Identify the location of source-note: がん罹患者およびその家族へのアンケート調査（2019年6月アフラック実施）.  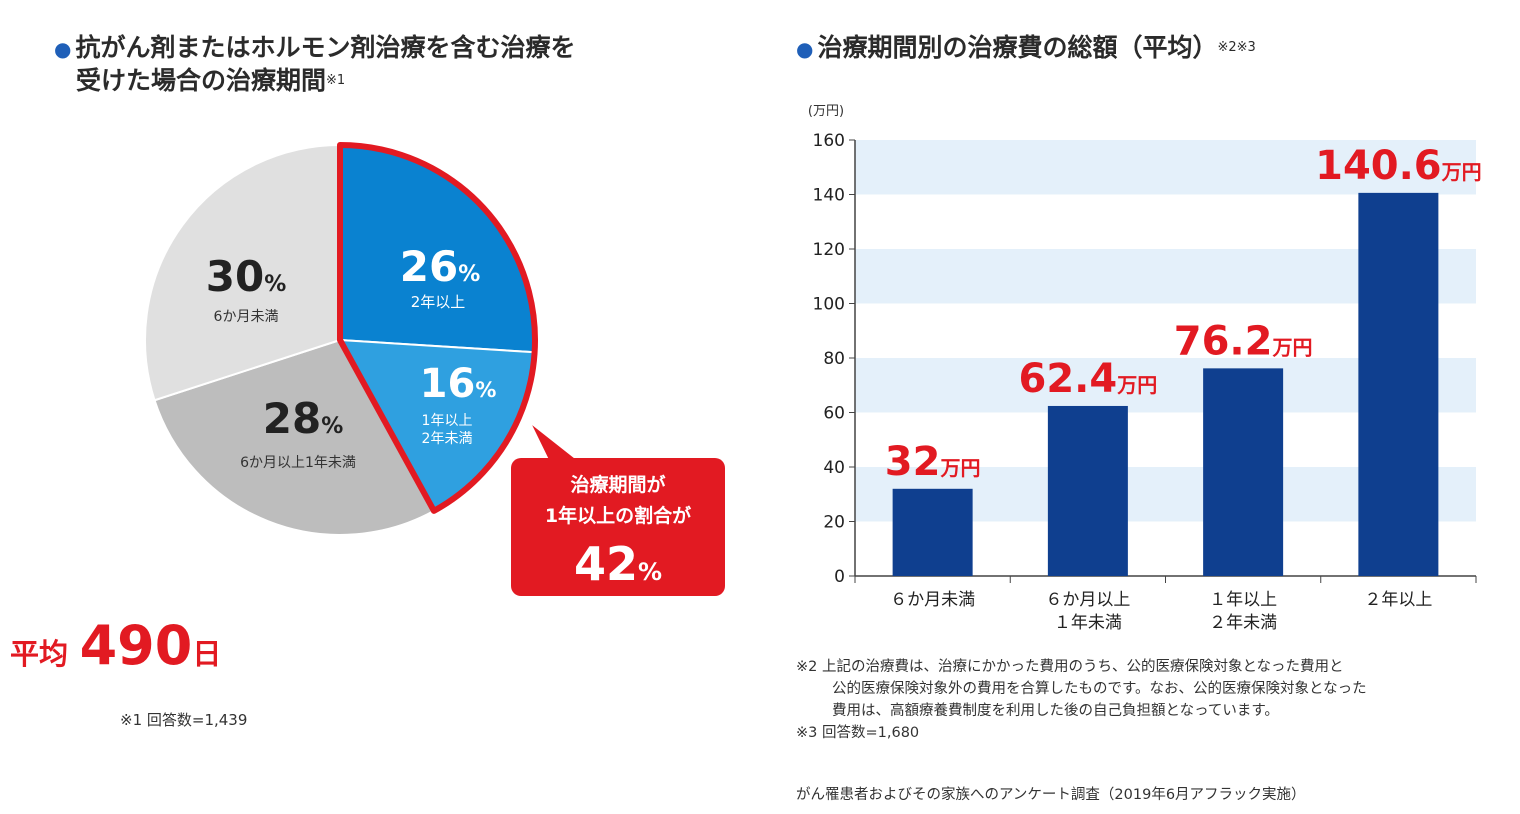
(1051, 795).